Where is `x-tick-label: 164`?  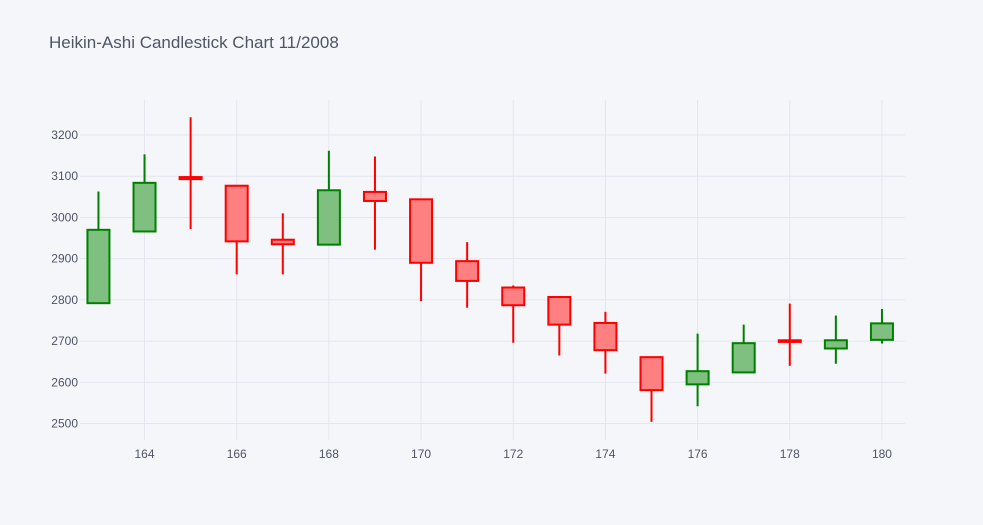
x-tick-label: 164 is located at coordinates (145, 454).